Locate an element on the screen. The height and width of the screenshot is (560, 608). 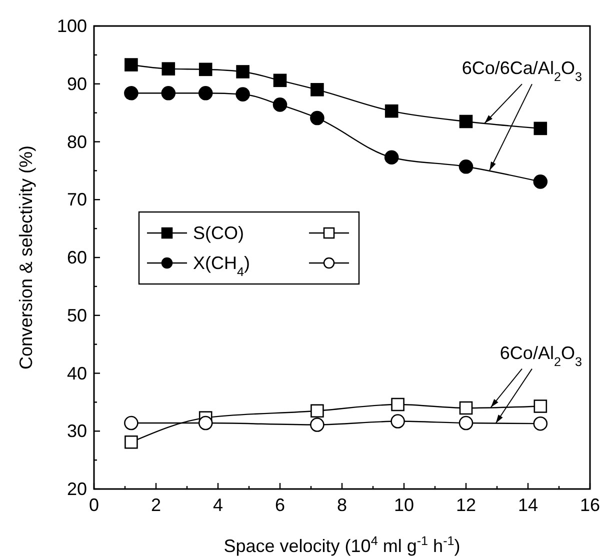
x-tick-label: 4 is located at coordinates (218, 505).